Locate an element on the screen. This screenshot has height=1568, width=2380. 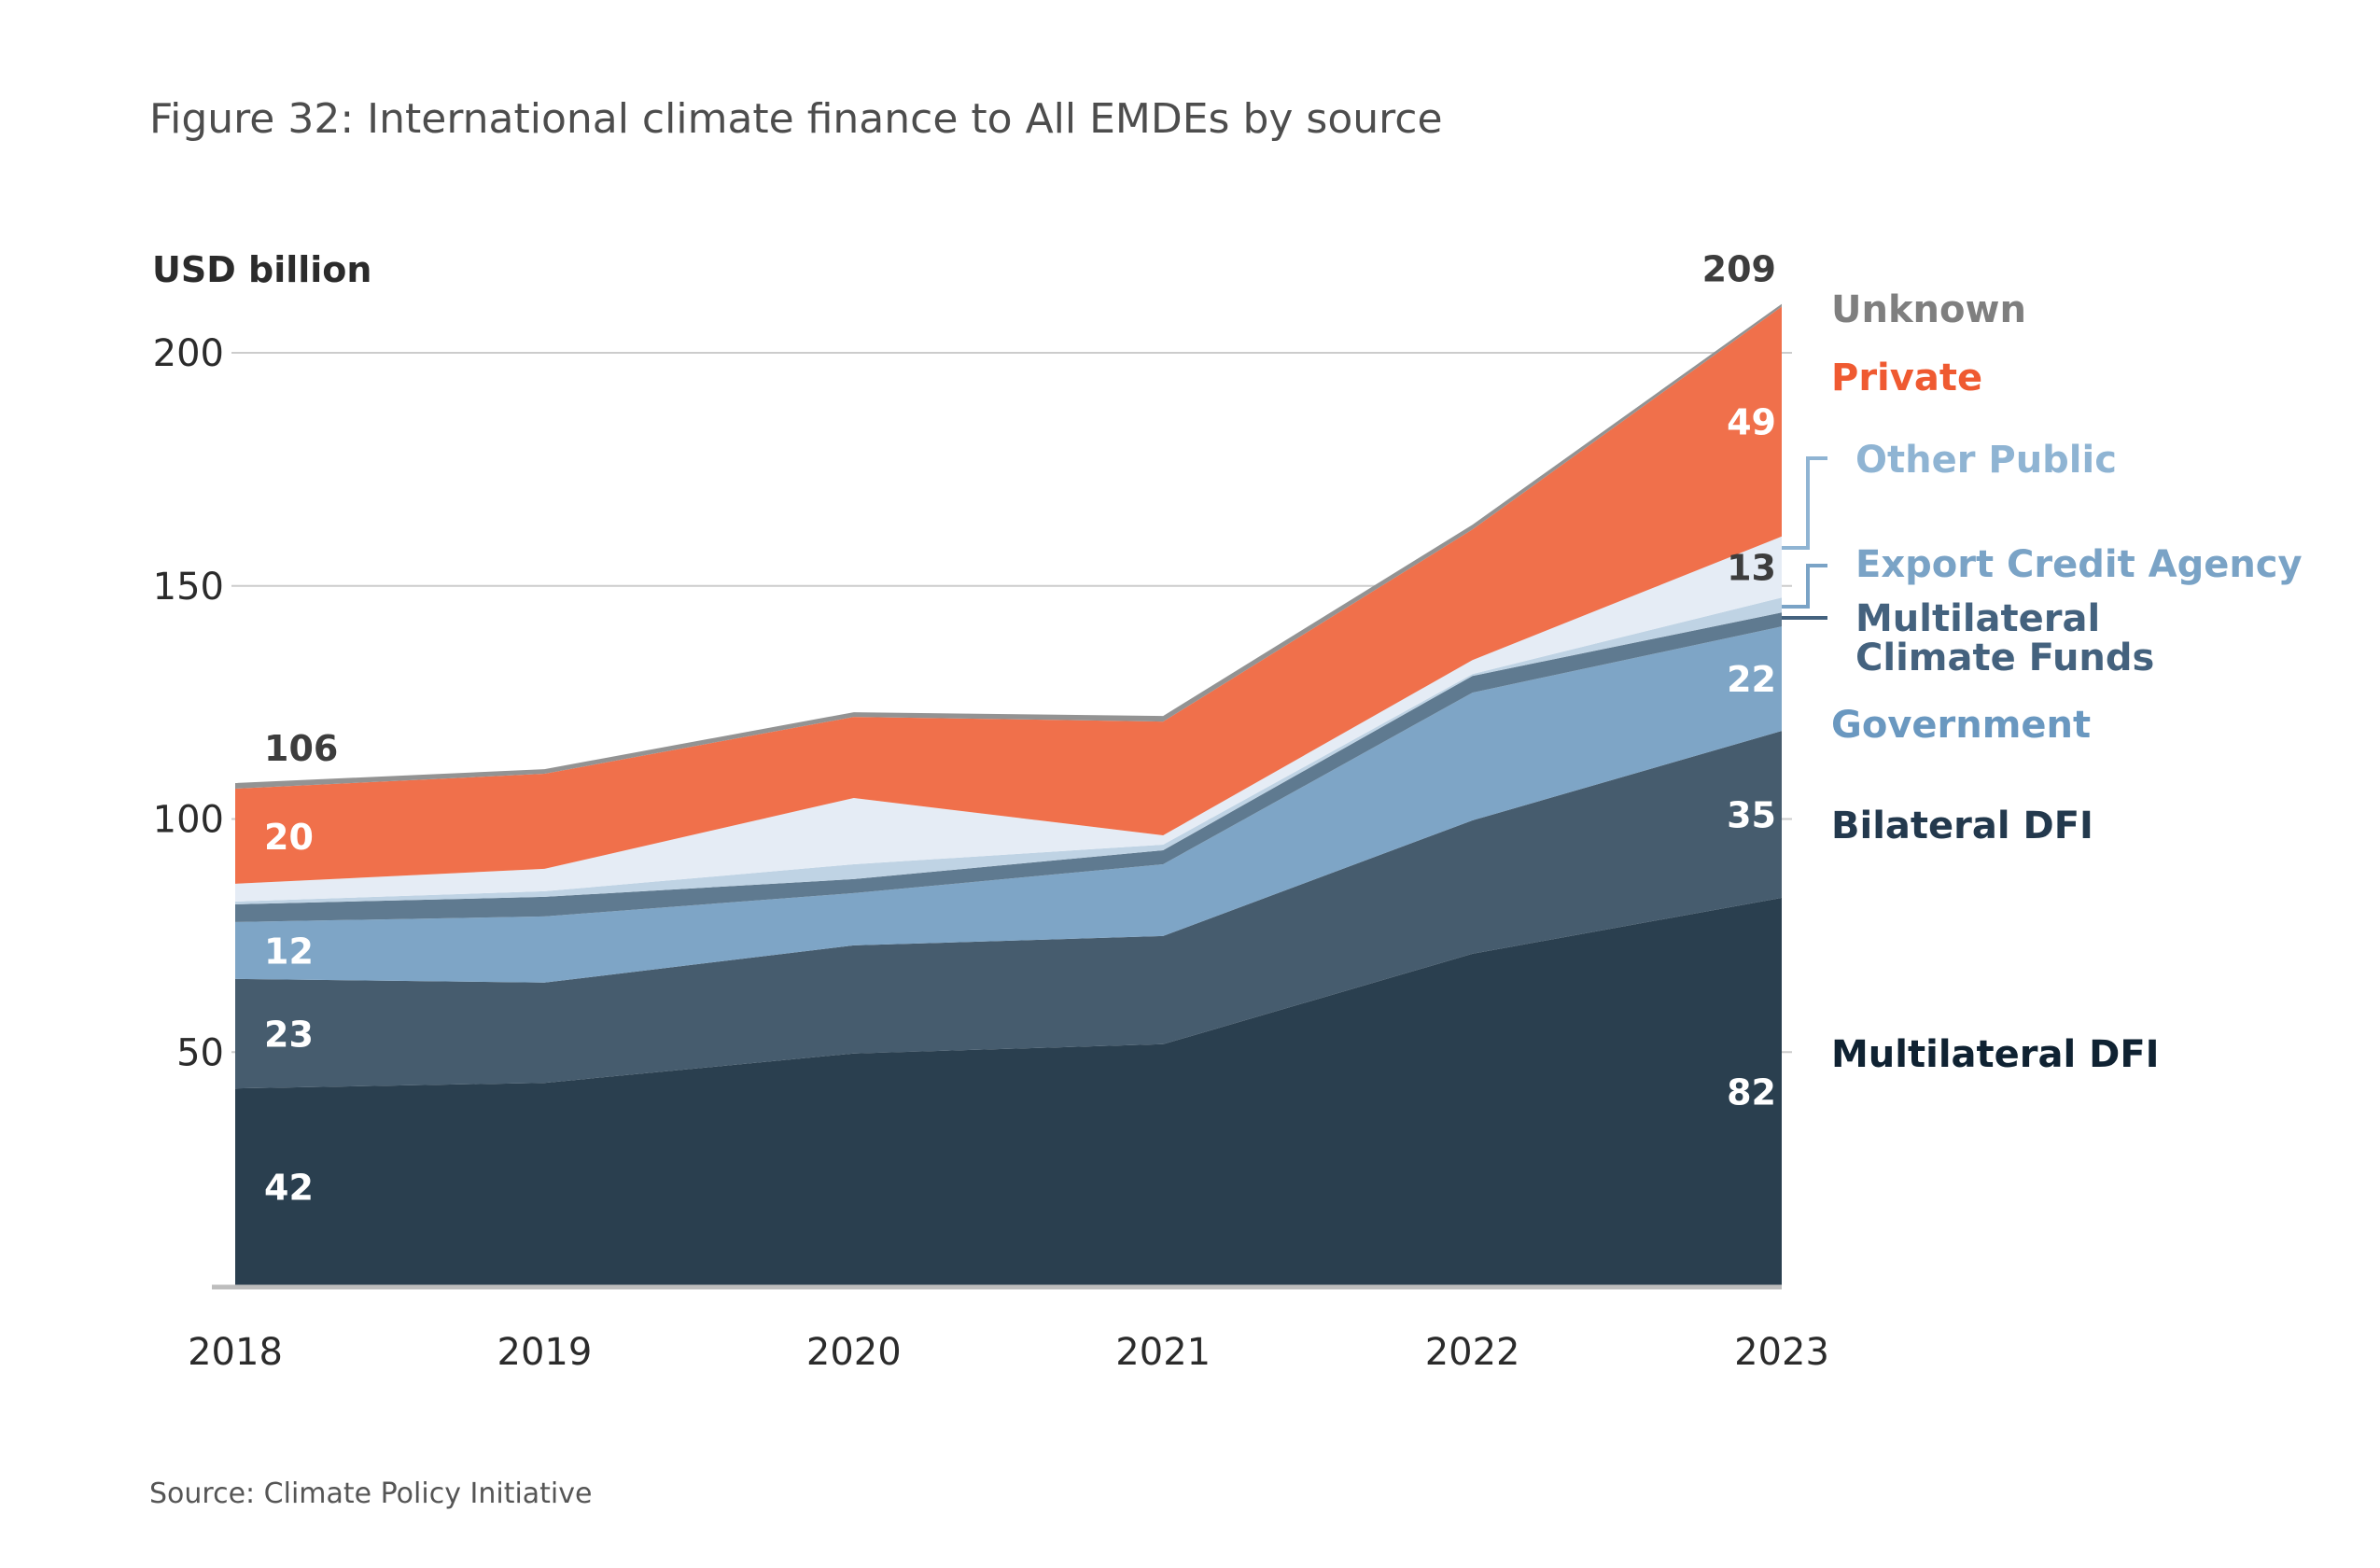
area-bilateral-dfi is located at coordinates (1008, 910).